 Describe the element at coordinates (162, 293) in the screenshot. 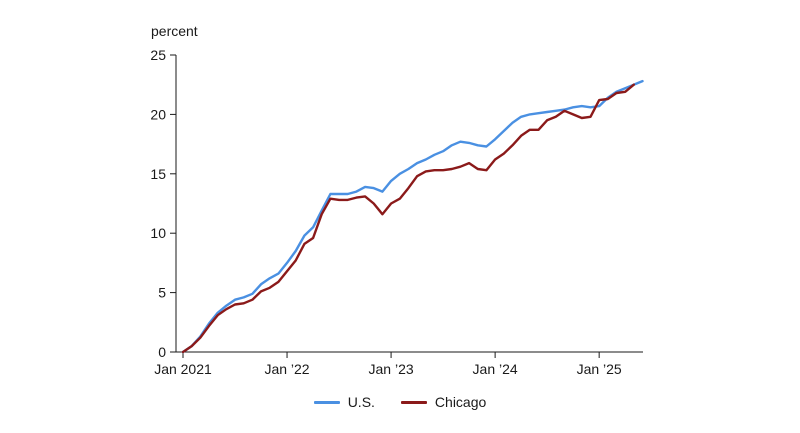

I see `y-tick-label: 5` at that location.